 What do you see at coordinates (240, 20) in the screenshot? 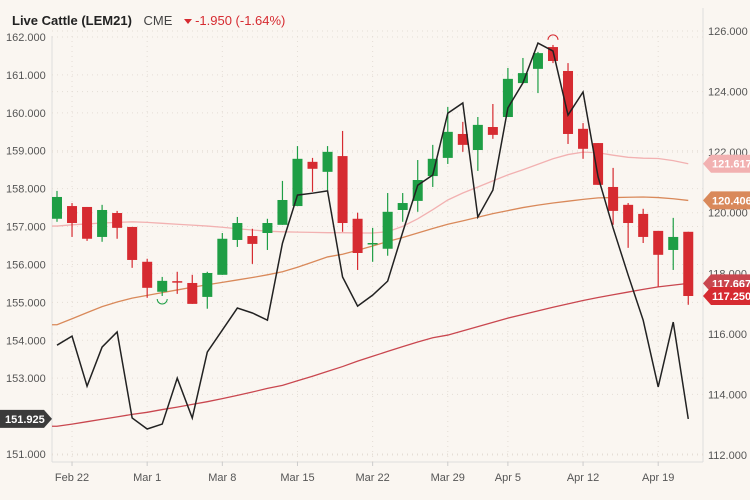
I see `price-change-value: -1.950 (-1.64%)` at bounding box center [240, 20].